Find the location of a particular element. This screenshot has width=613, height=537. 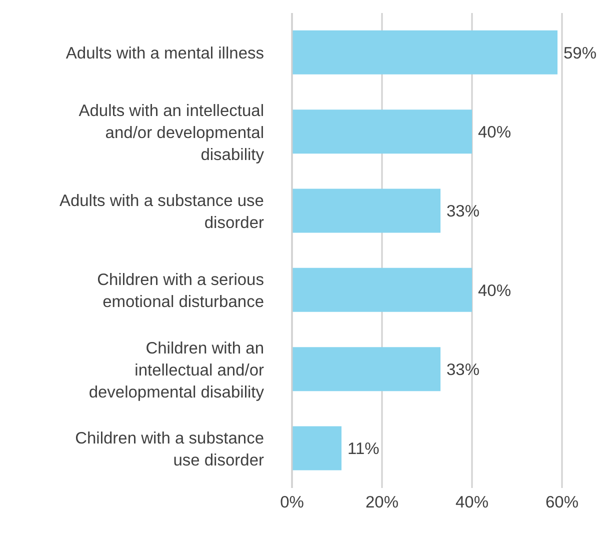

y-tick-label: Children with an intellectual and/or developmental disability is located at coordinates (176, 370).